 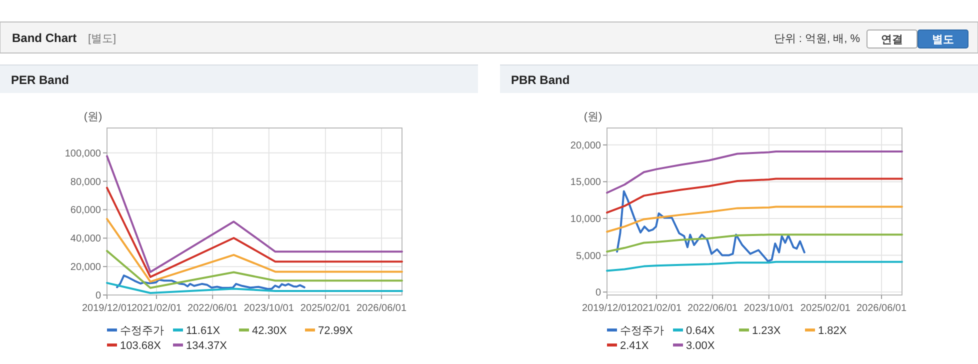 I want to click on text: 별도, so click(x=943, y=40).